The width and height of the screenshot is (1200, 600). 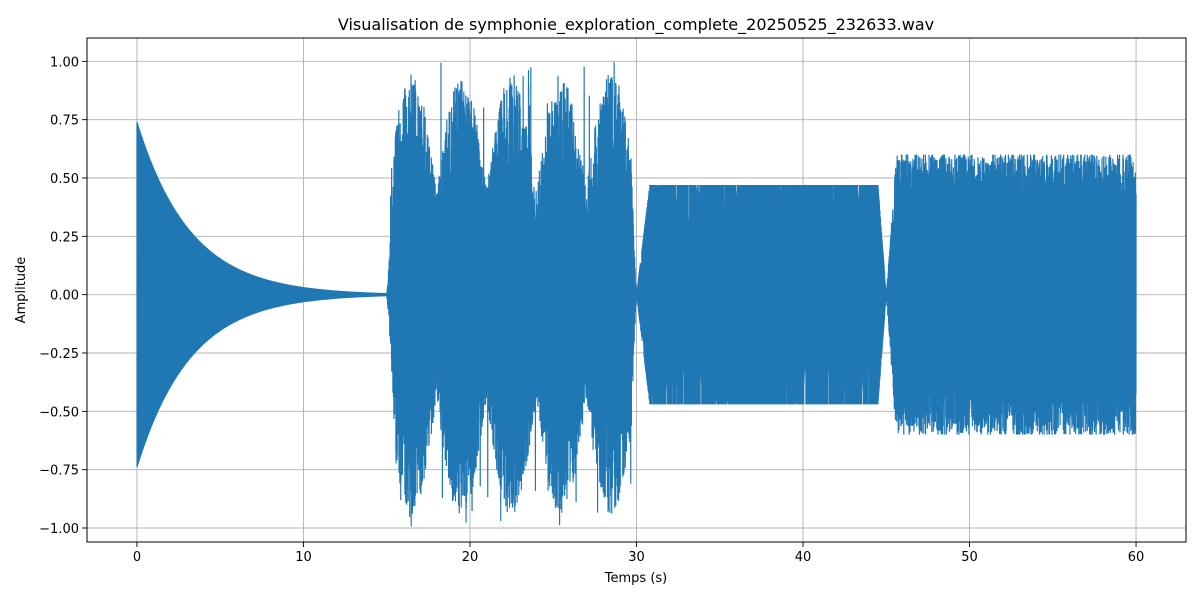 I want to click on x-tick-label: 0, so click(x=137, y=557).